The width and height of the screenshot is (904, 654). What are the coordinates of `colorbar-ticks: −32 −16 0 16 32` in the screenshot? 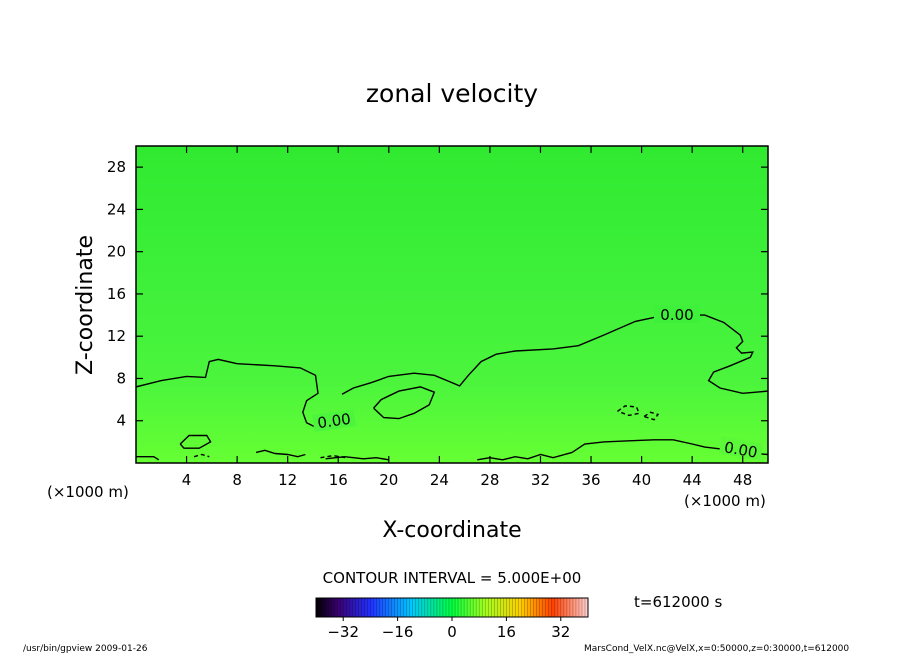 It's located at (448, 629).